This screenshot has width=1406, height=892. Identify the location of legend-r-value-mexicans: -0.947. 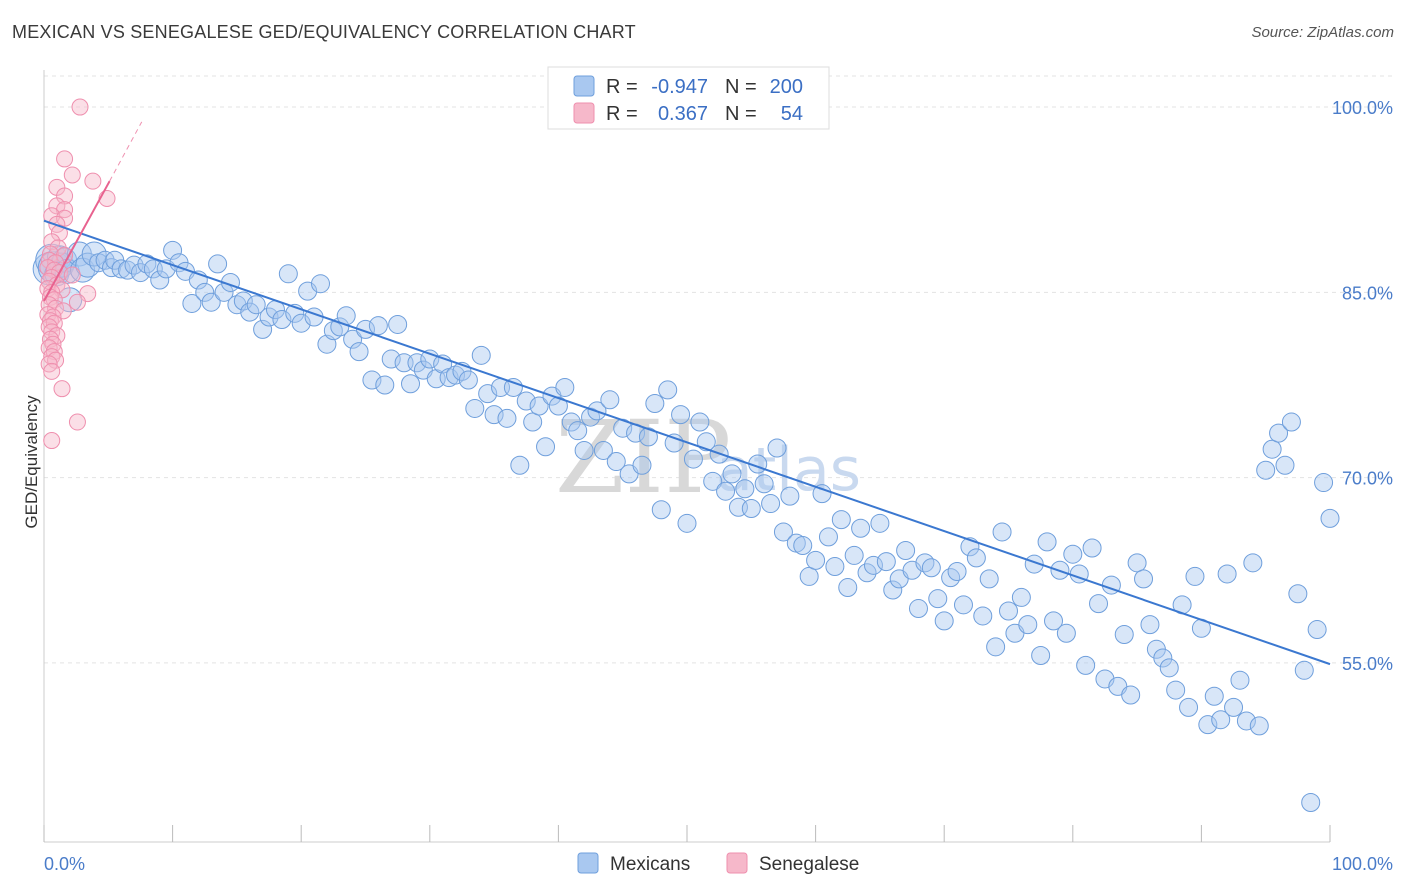
(679, 87).